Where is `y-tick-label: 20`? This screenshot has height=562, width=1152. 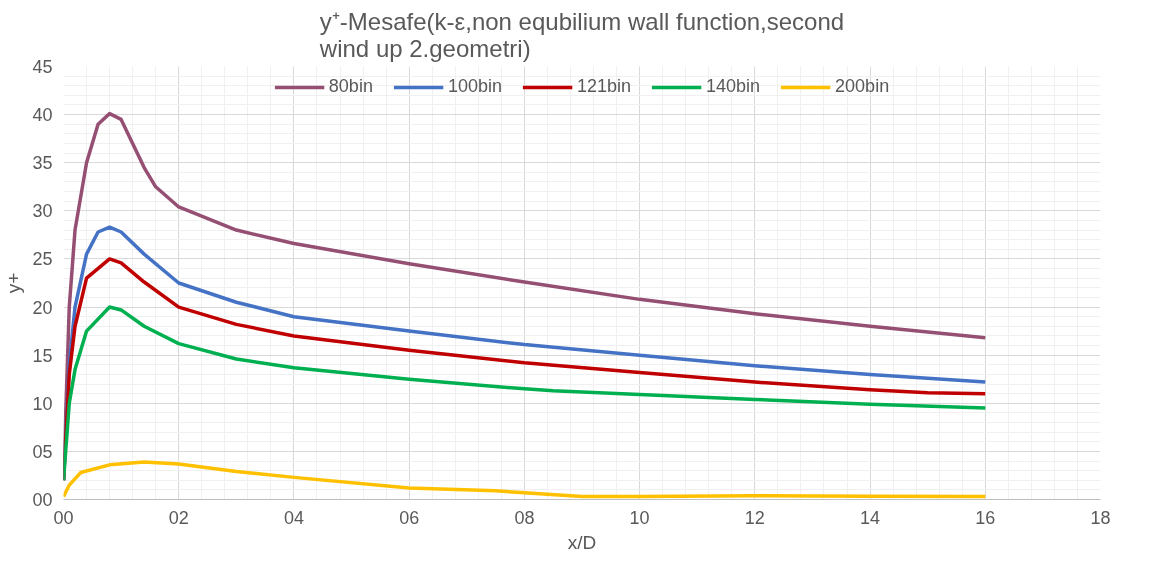 y-tick-label: 20 is located at coordinates (42, 307).